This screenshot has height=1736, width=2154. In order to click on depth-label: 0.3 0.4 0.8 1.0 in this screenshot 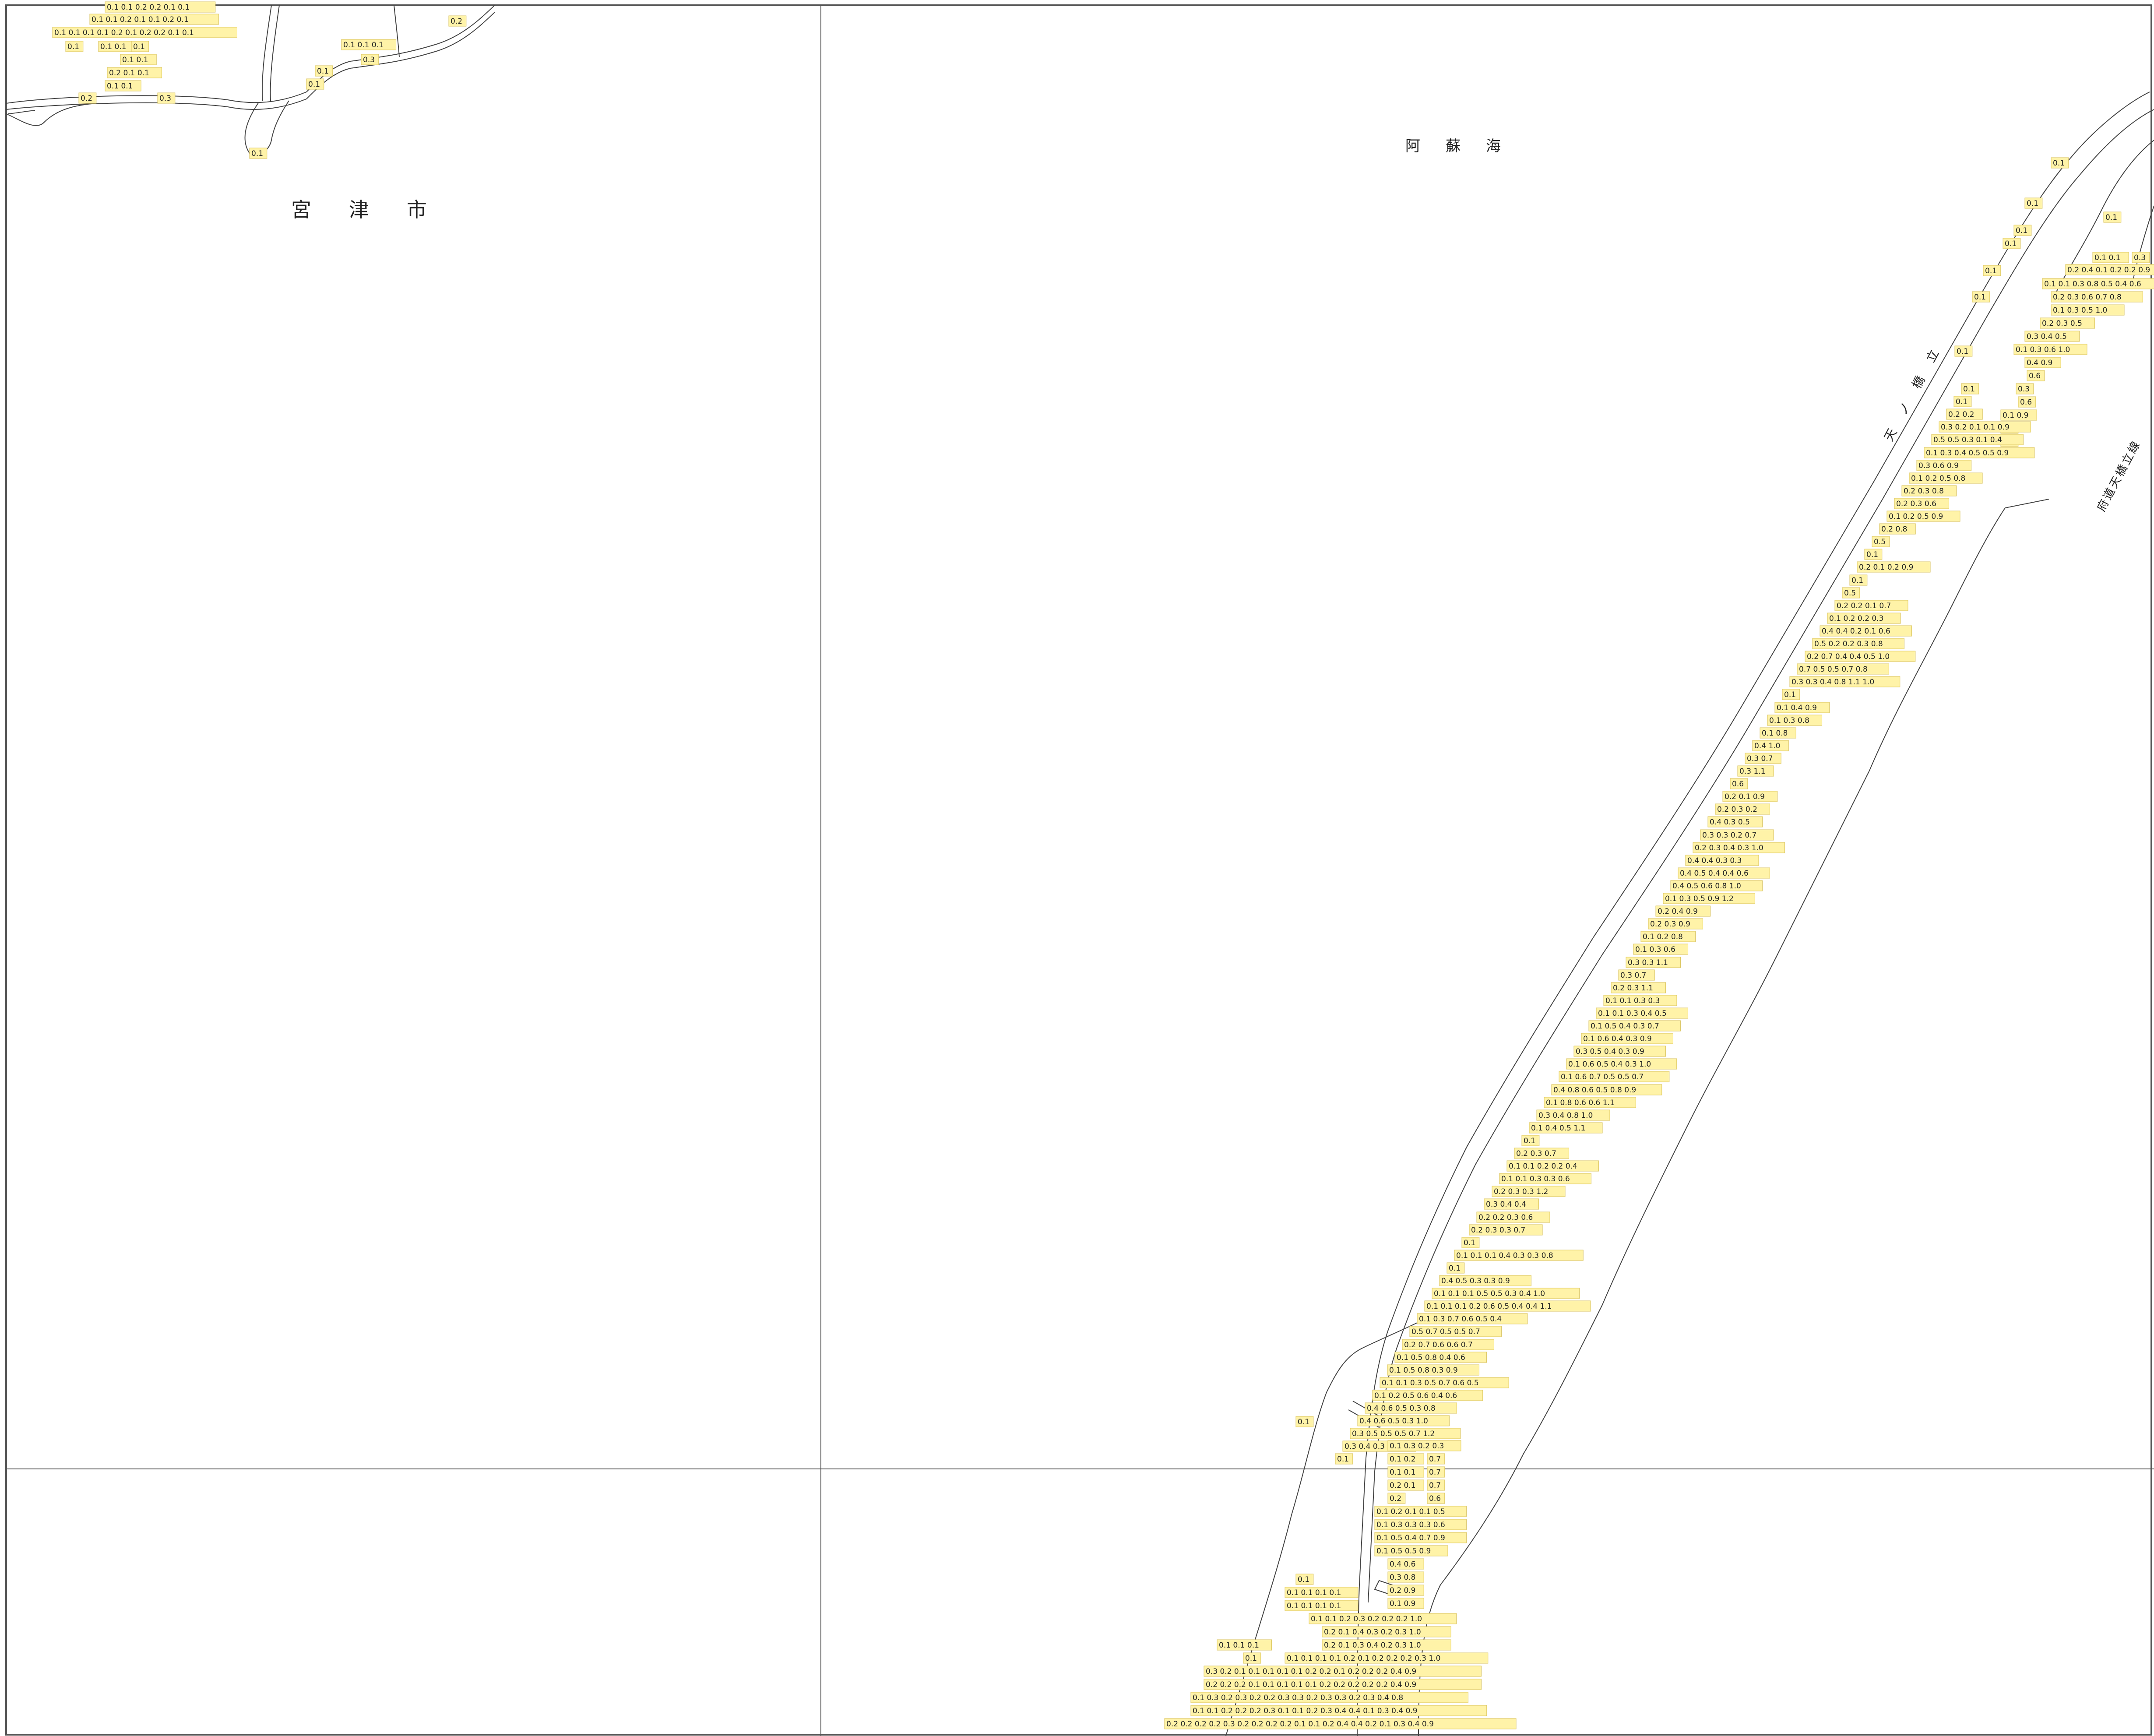, I will do `click(1573, 1115)`.